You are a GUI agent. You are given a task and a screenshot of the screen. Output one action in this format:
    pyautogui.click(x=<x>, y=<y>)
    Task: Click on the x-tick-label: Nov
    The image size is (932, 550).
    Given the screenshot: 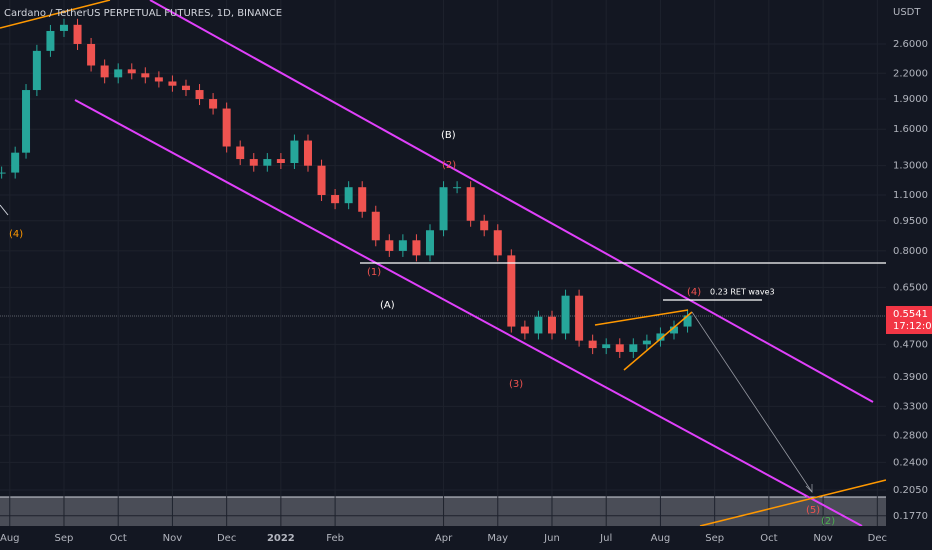 What is the action you would take?
    pyautogui.click(x=823, y=538)
    